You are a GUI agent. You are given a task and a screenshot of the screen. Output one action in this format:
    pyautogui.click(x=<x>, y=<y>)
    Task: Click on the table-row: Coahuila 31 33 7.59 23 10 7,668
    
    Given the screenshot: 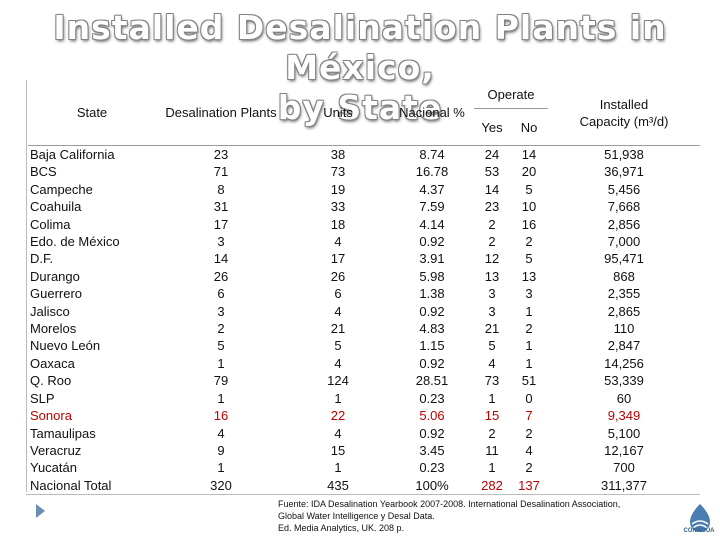 What is the action you would take?
    pyautogui.click(x=364, y=206)
    